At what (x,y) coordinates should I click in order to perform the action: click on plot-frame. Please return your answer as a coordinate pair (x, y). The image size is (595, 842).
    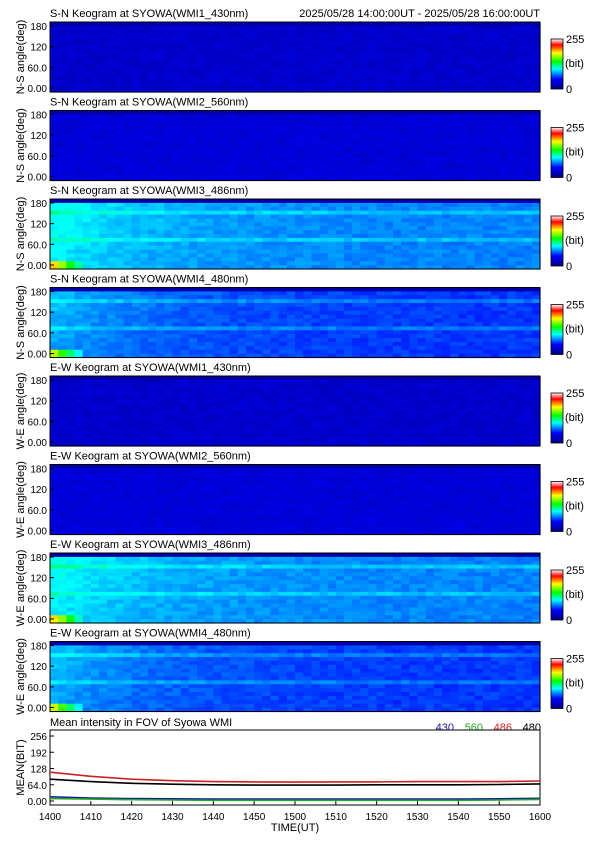
    Looking at the image, I should click on (295, 767).